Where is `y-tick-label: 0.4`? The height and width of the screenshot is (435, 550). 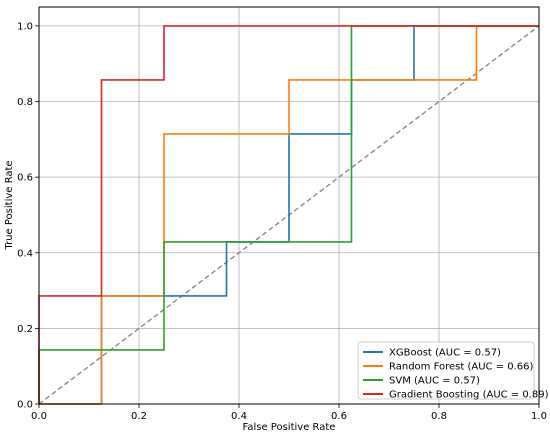
y-tick-label: 0.4 is located at coordinates (25, 253).